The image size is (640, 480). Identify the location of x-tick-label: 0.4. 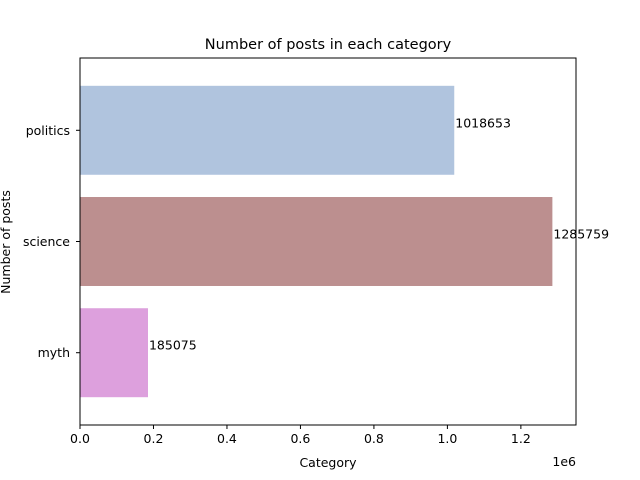
(227, 438).